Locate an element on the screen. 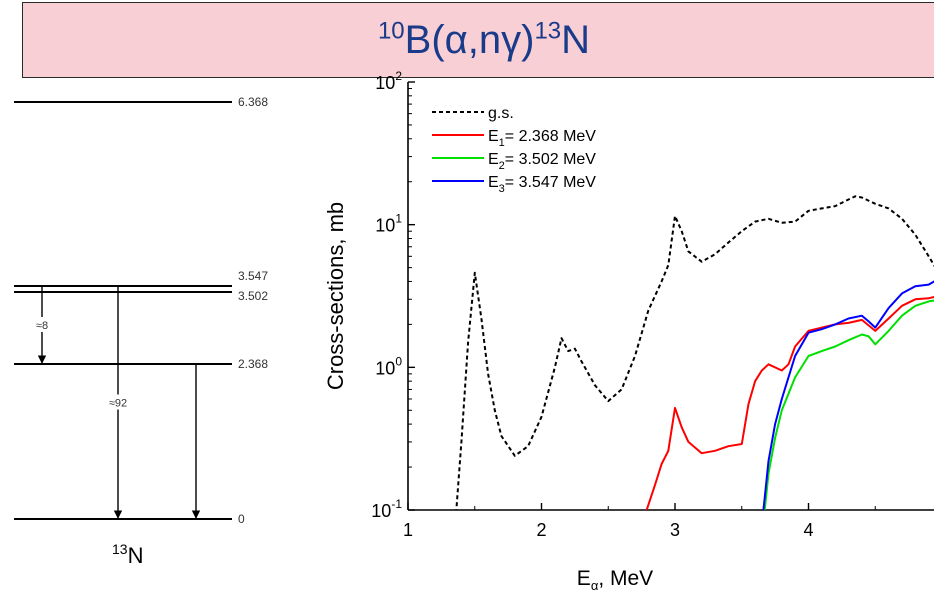  legend-label-0: g.s. is located at coordinates (501, 113).